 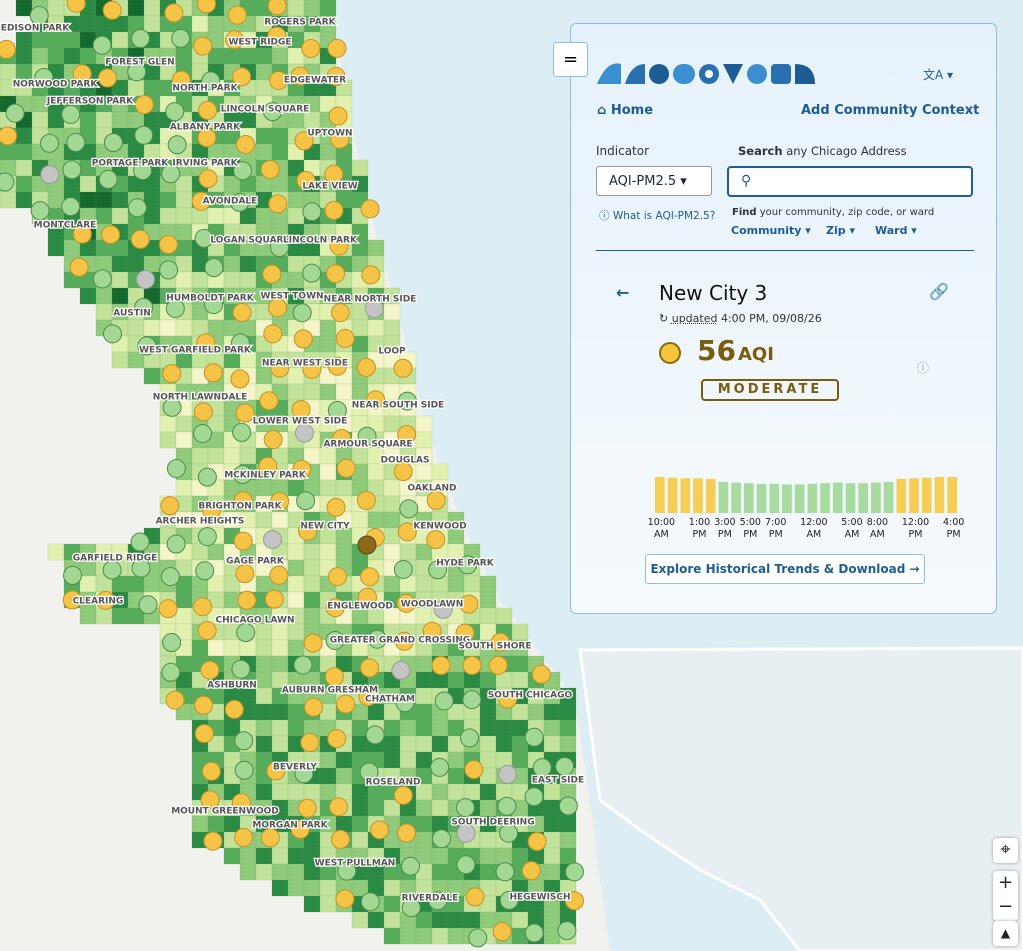 What do you see at coordinates (771, 318) in the screenshot?
I see `updated-time: 4:00 PM, 09/08/26` at bounding box center [771, 318].